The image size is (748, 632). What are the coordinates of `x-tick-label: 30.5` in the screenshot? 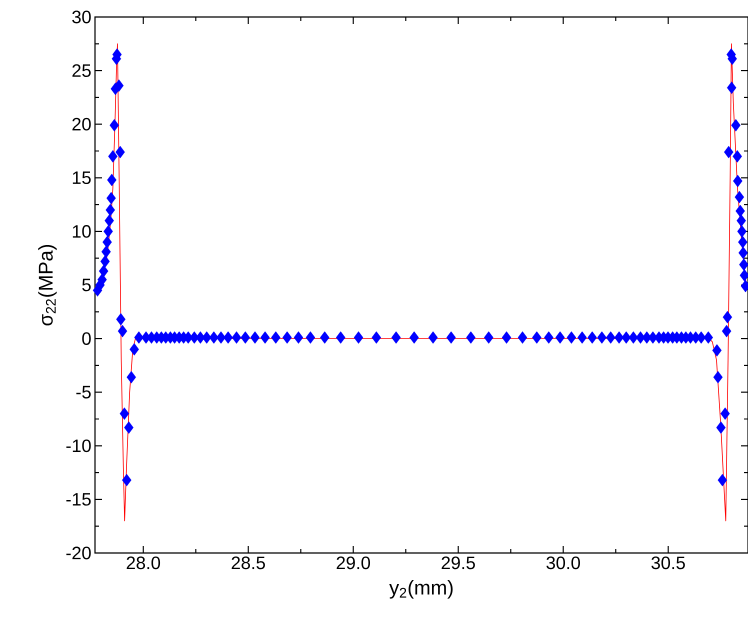 It's located at (668, 563).